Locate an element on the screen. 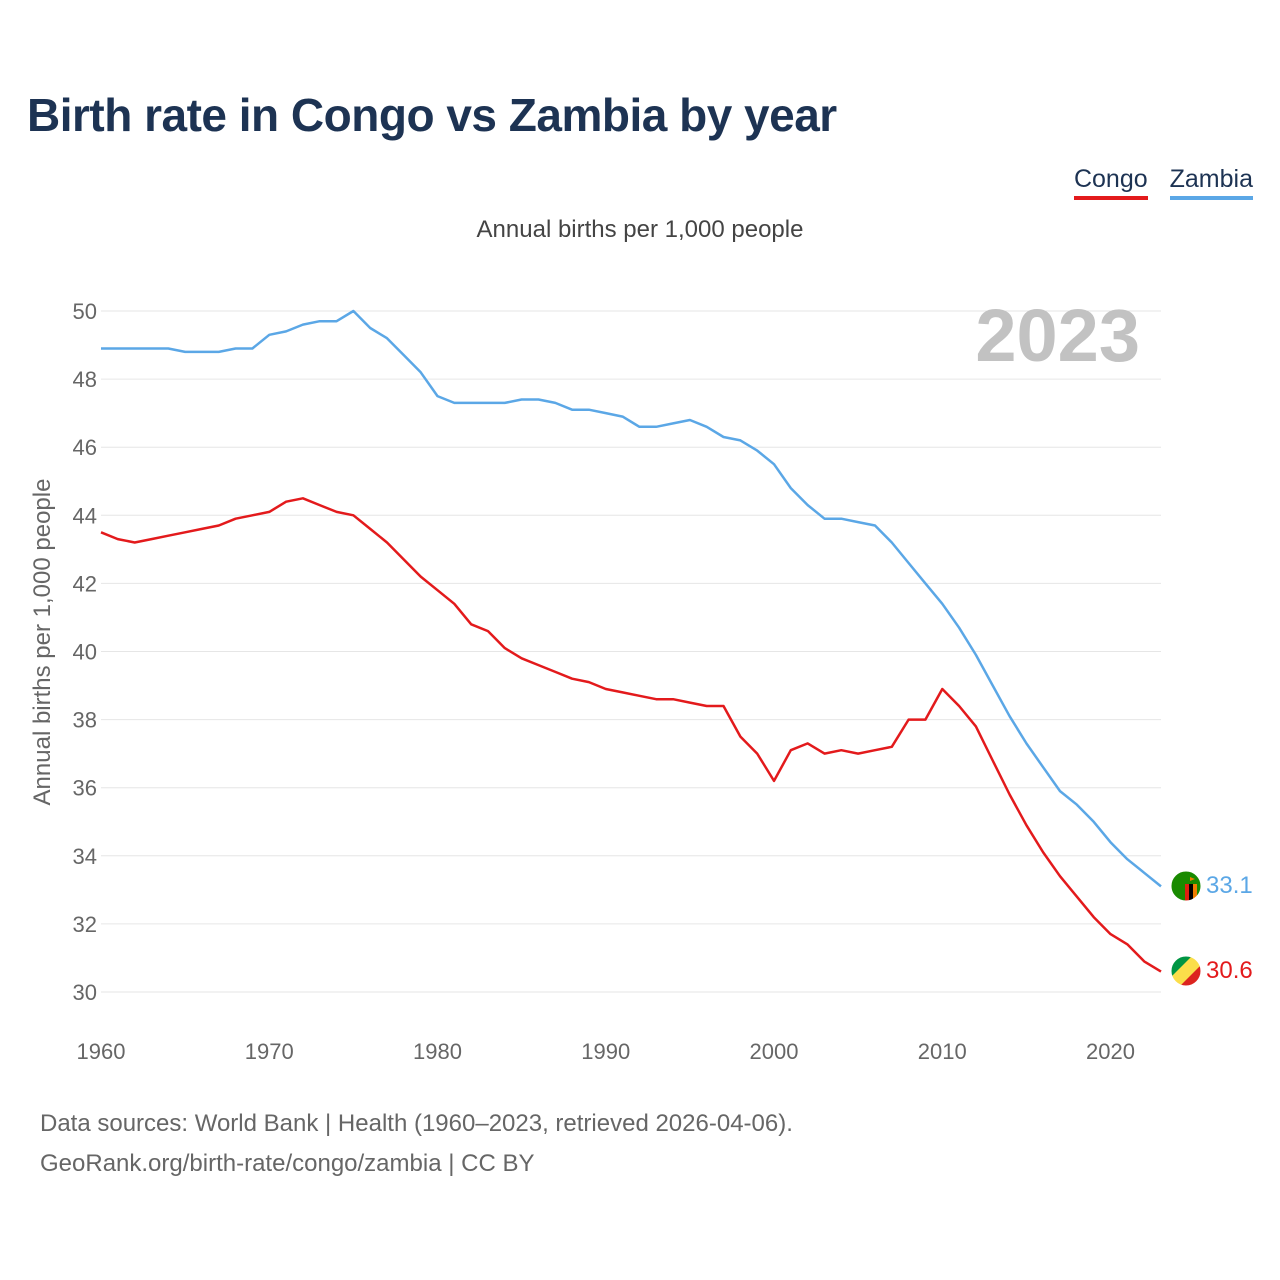 The image size is (1280, 1280). chart-subtitle: Annual births per 1,000 people is located at coordinates (640, 229).